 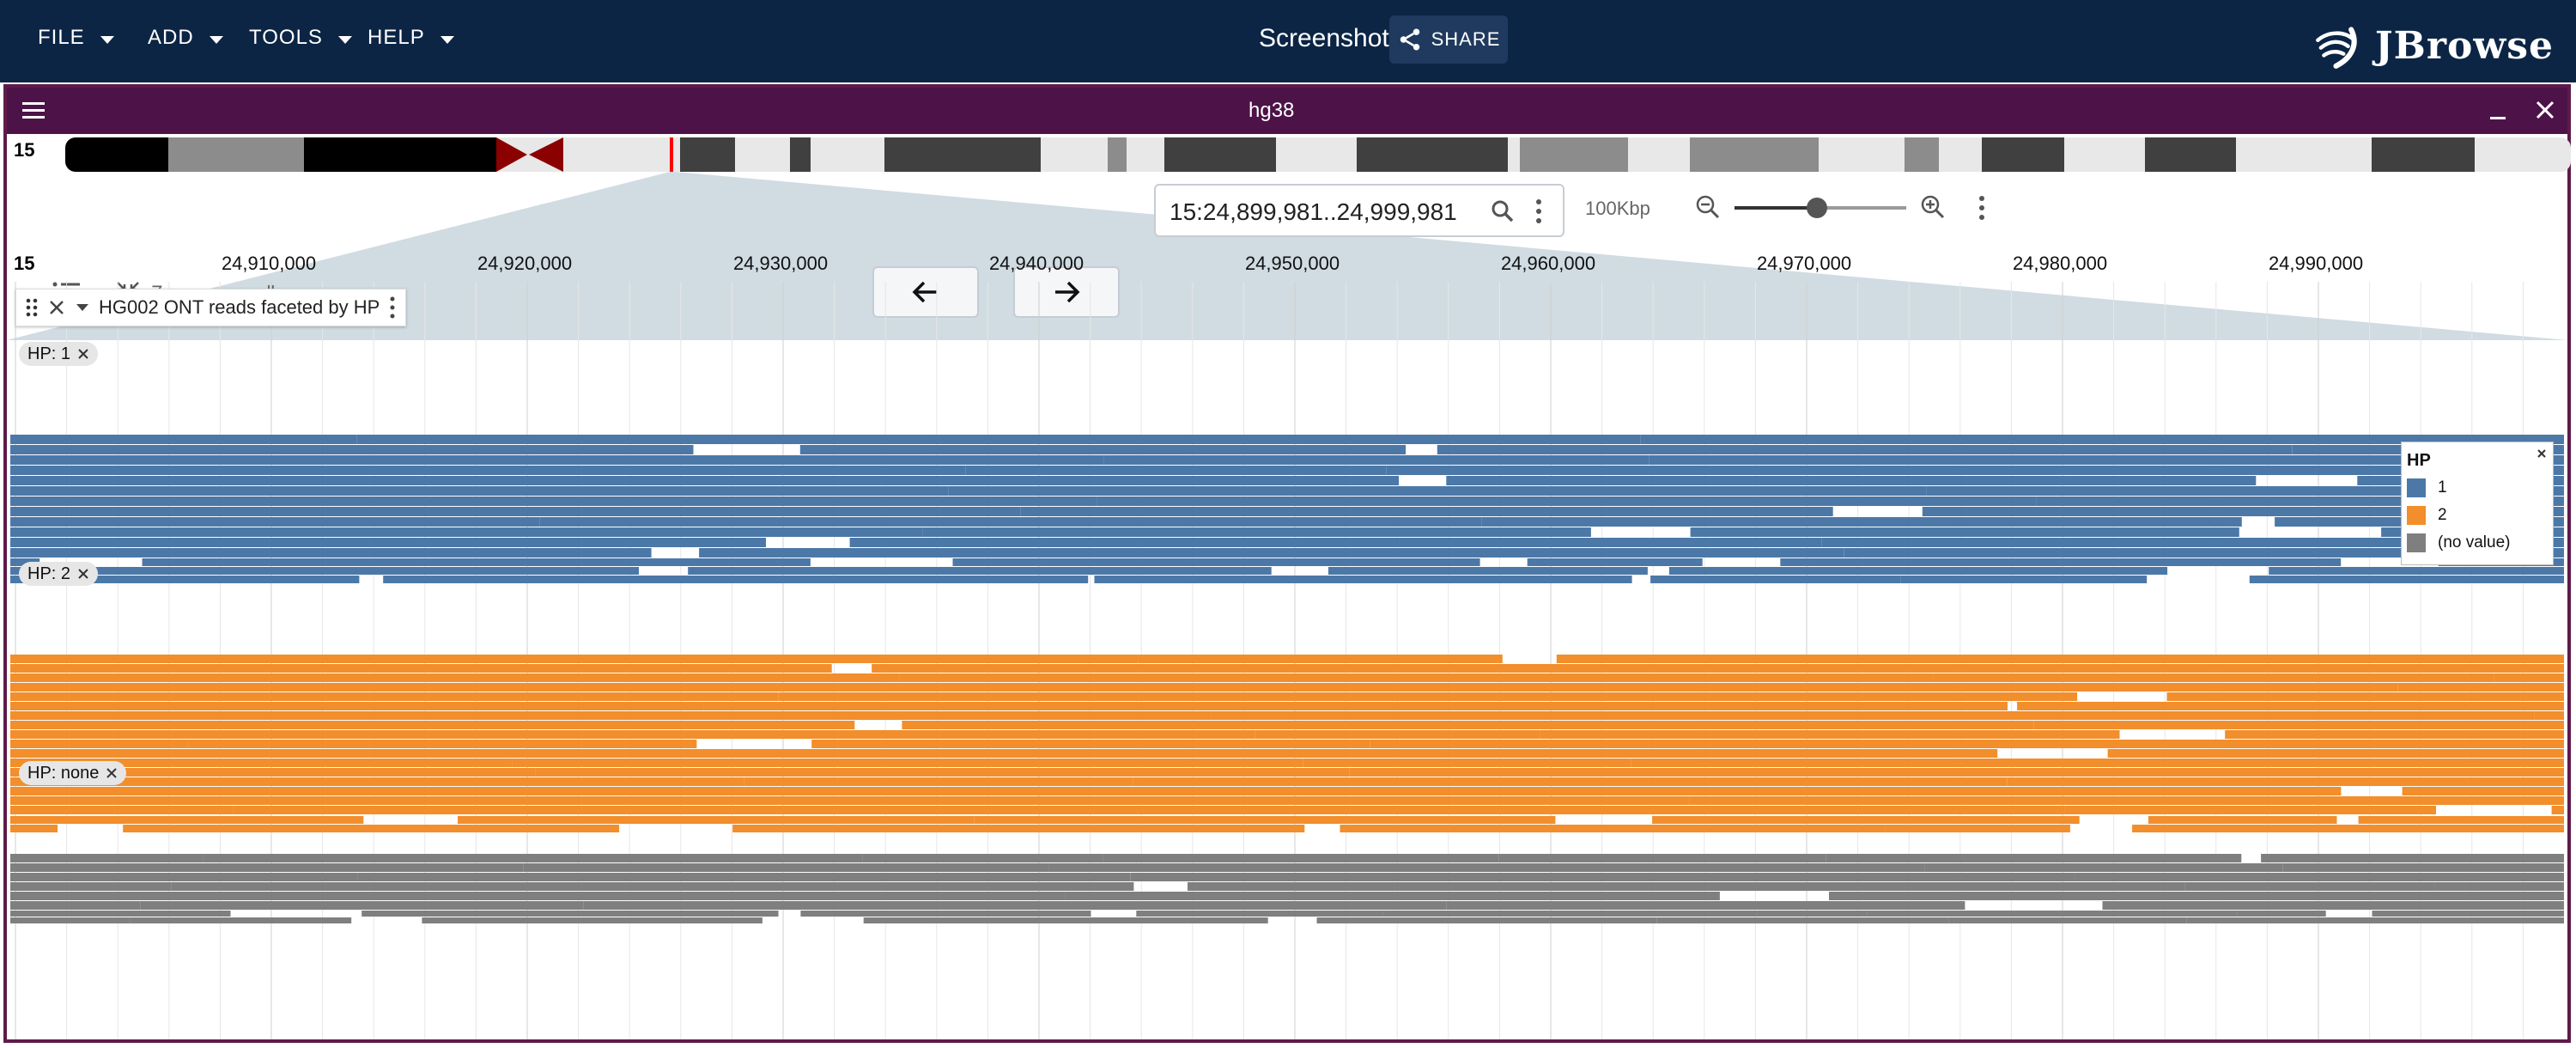 What do you see at coordinates (186, 38) in the screenshot?
I see `add-menu: ADD` at bounding box center [186, 38].